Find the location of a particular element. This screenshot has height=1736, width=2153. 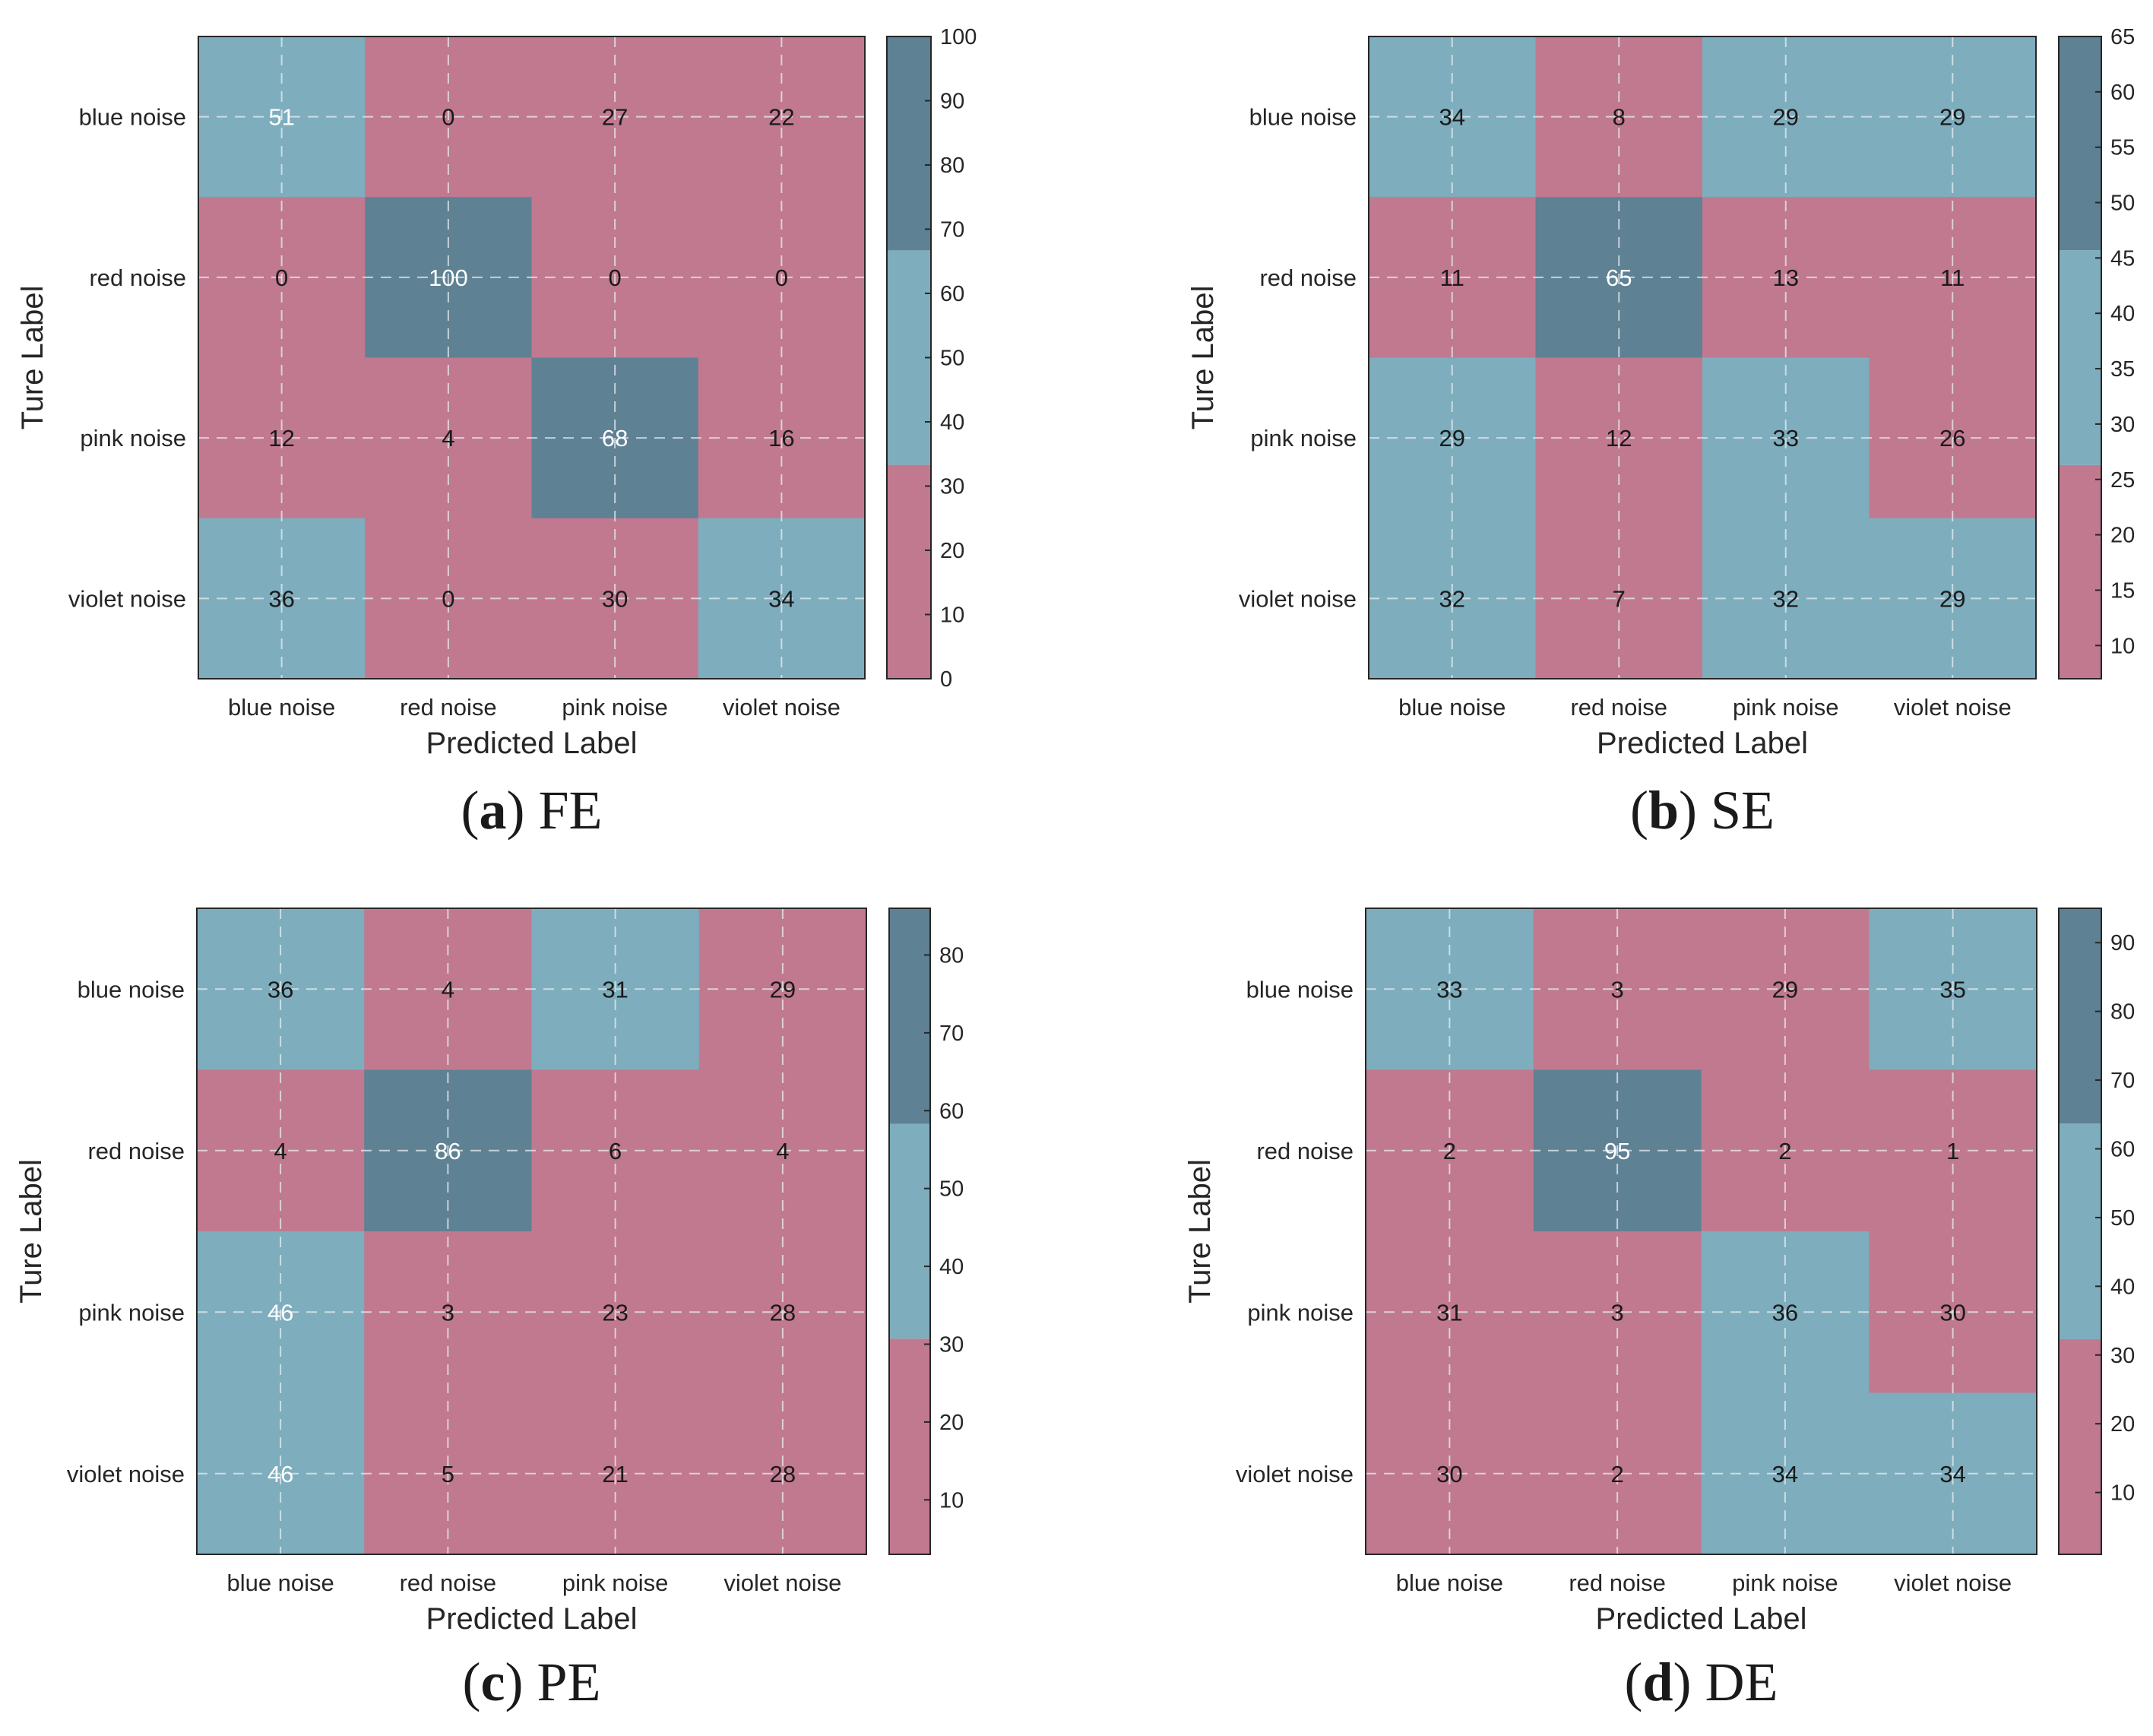

colorbar-tick-label: 70 is located at coordinates (2122, 1081).